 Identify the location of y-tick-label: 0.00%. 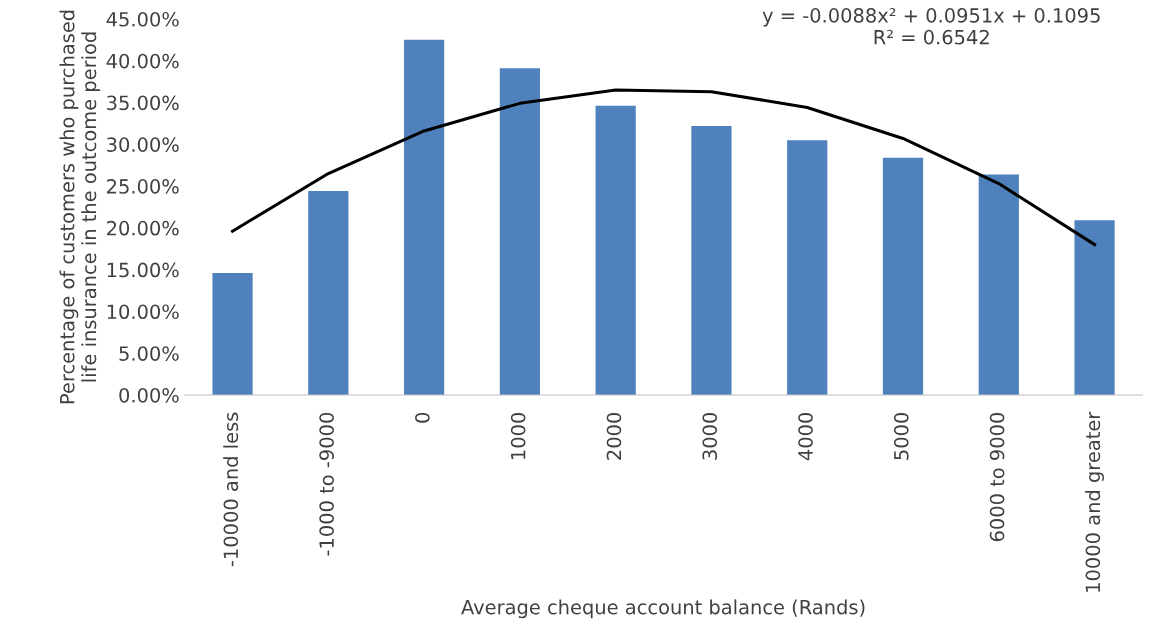
(149, 395).